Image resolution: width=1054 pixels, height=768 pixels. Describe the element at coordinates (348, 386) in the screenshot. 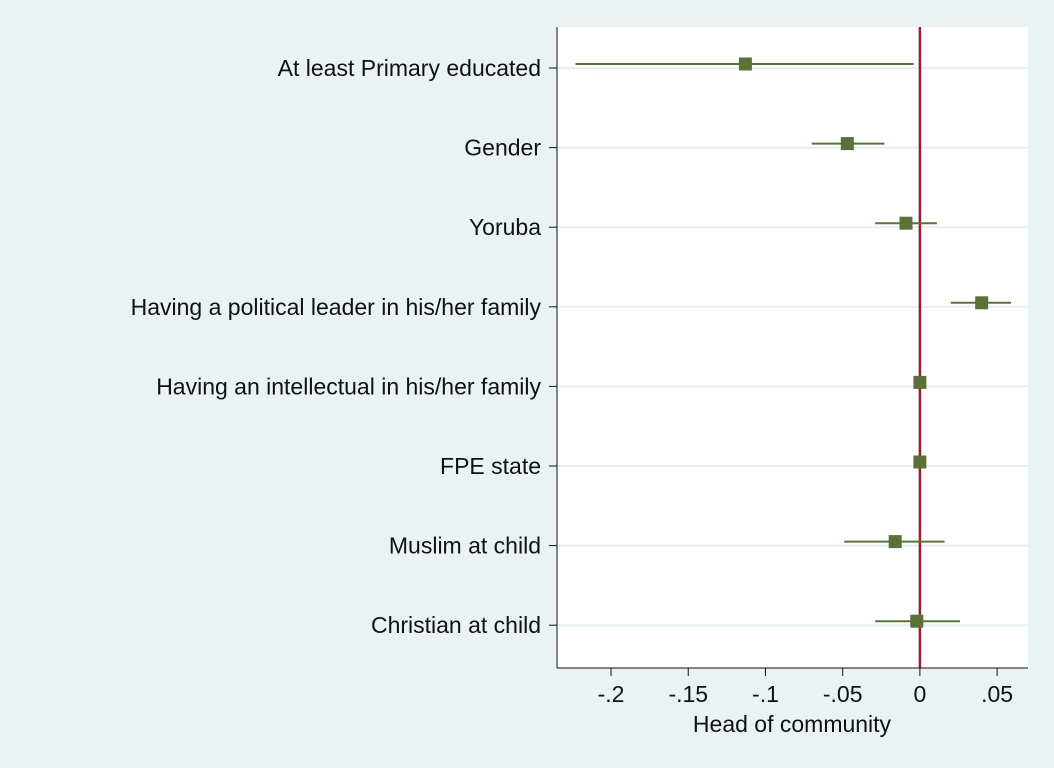

I see `category-label: Having an intellectual in his/her family` at that location.